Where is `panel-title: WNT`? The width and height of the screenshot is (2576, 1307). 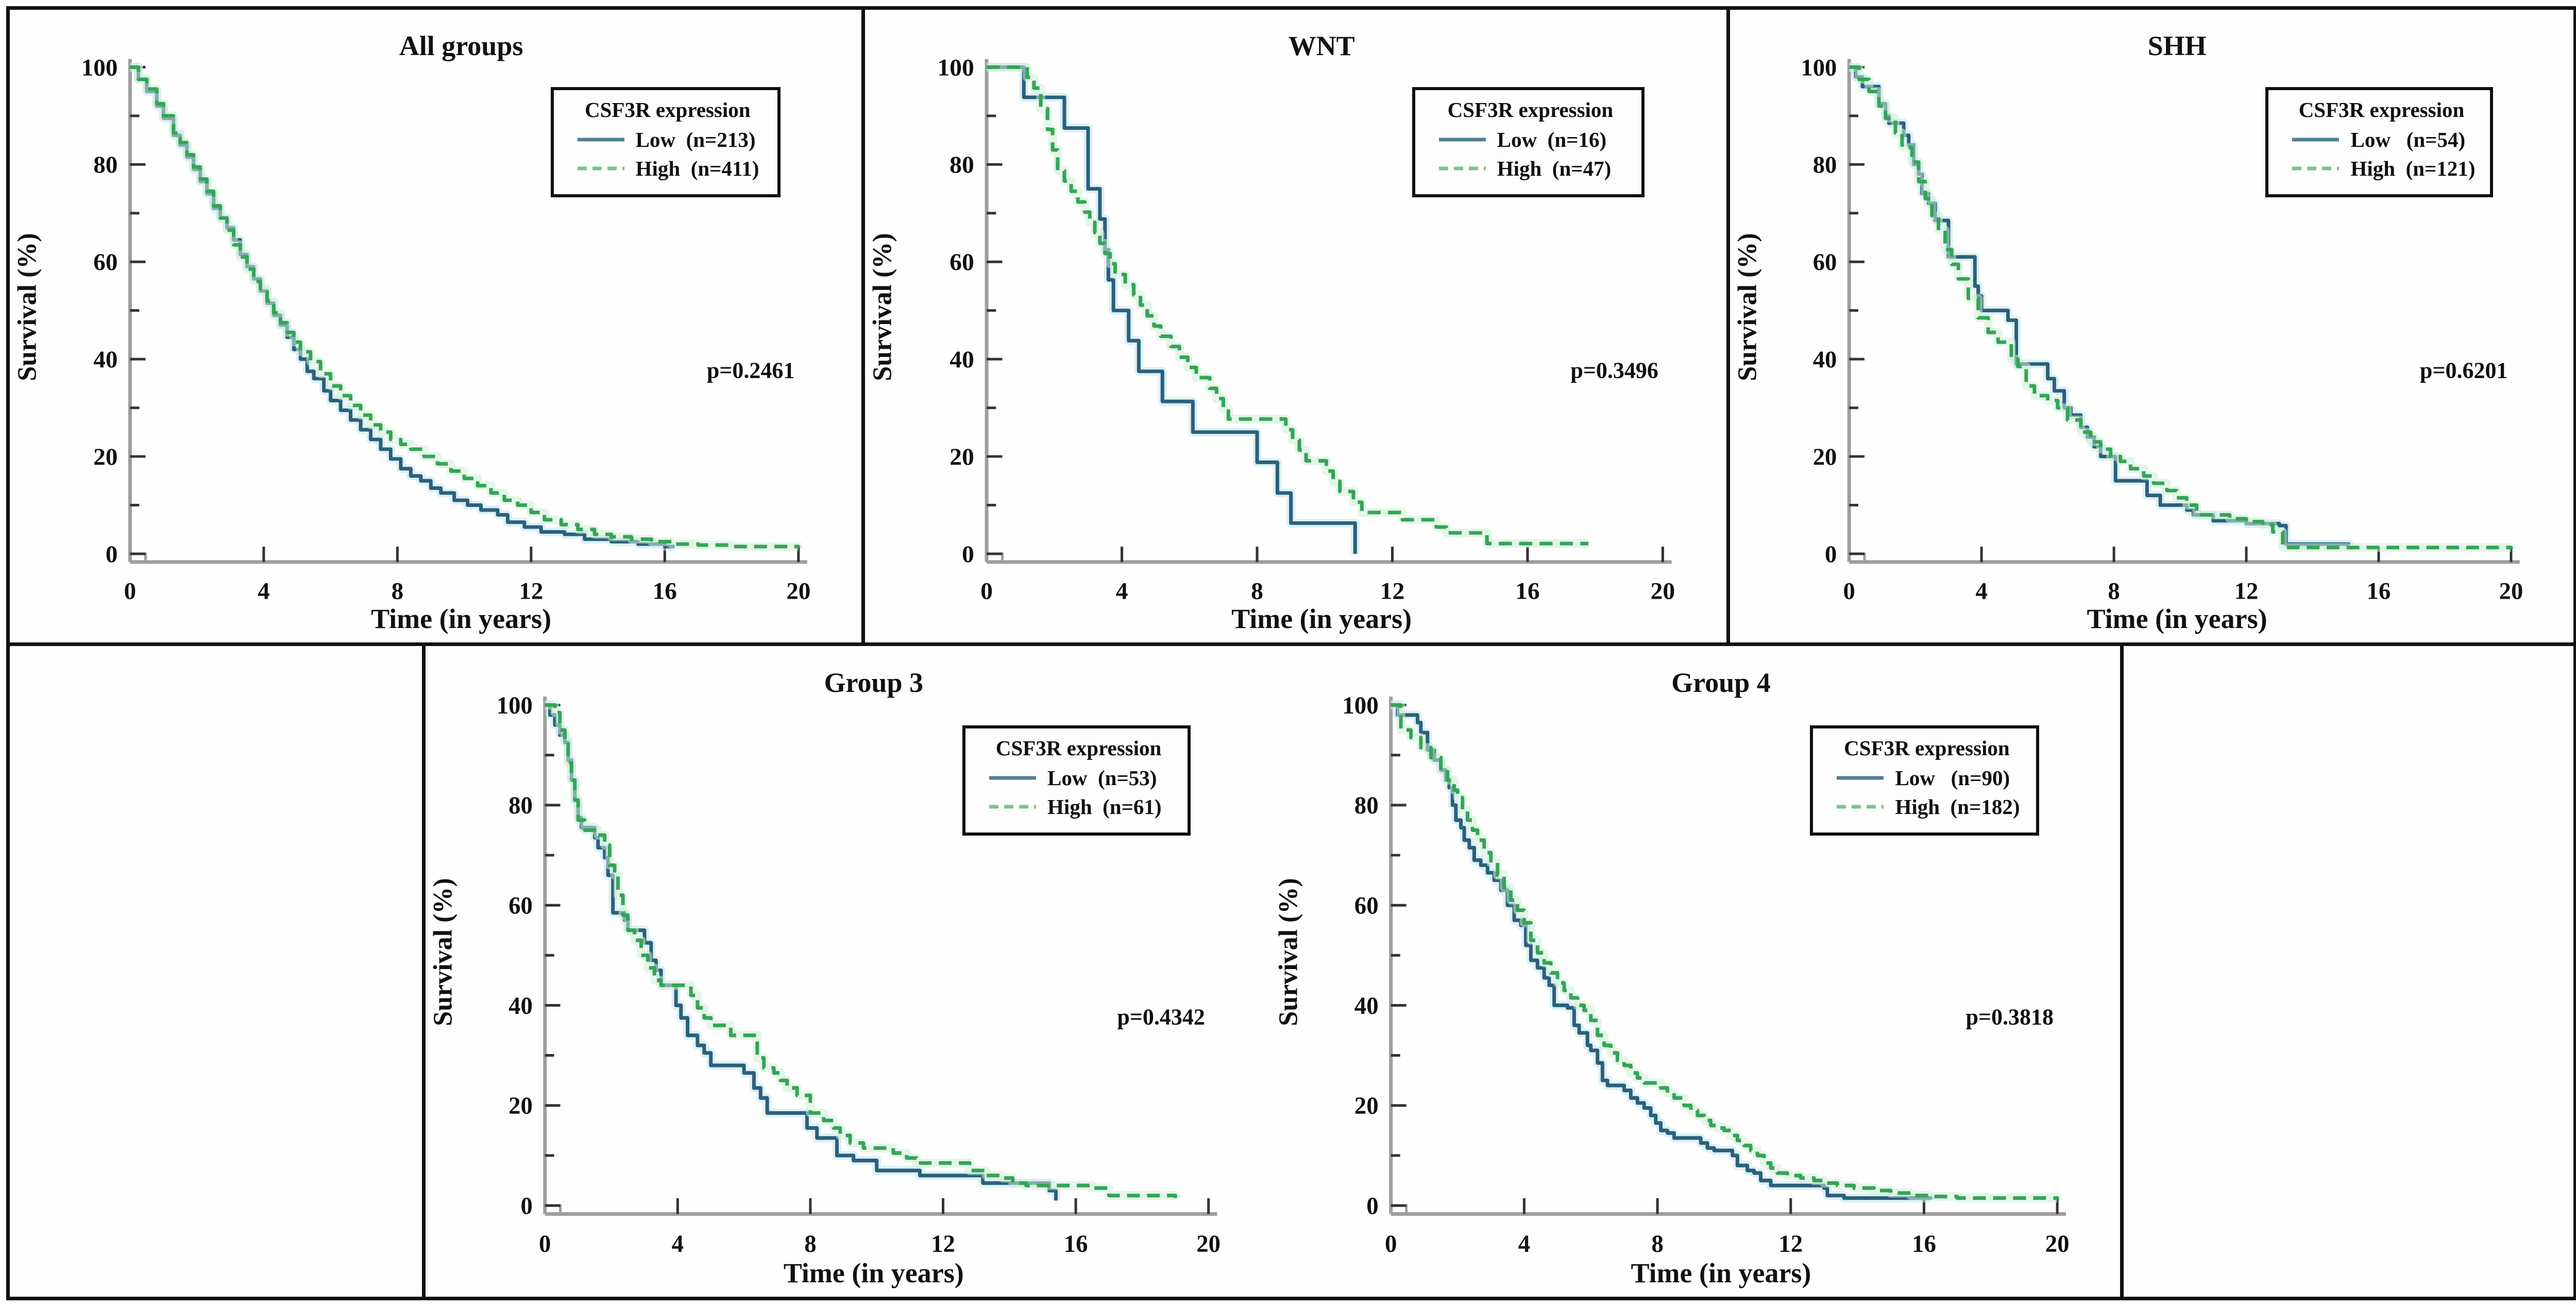
panel-title: WNT is located at coordinates (1321, 46).